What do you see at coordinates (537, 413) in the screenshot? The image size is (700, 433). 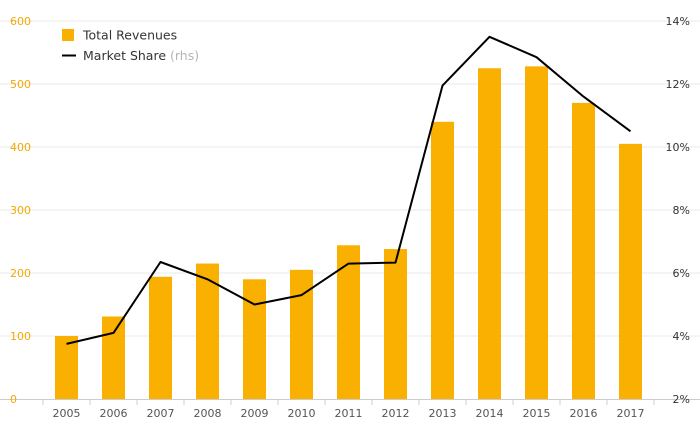 I see `x-tick-label: 2015` at bounding box center [537, 413].